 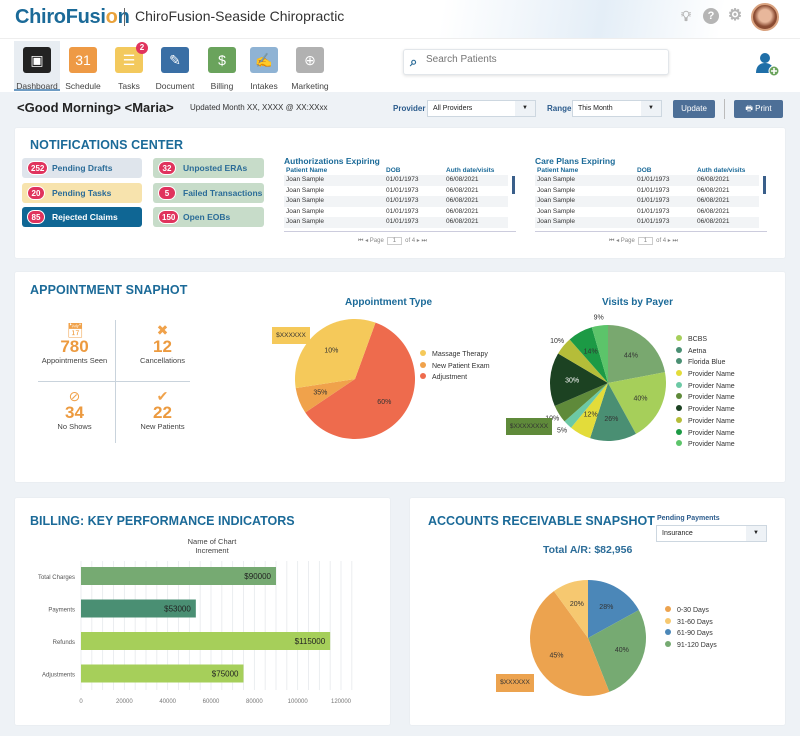 What do you see at coordinates (162, 426) in the screenshot?
I see `stat-label: New Patients` at bounding box center [162, 426].